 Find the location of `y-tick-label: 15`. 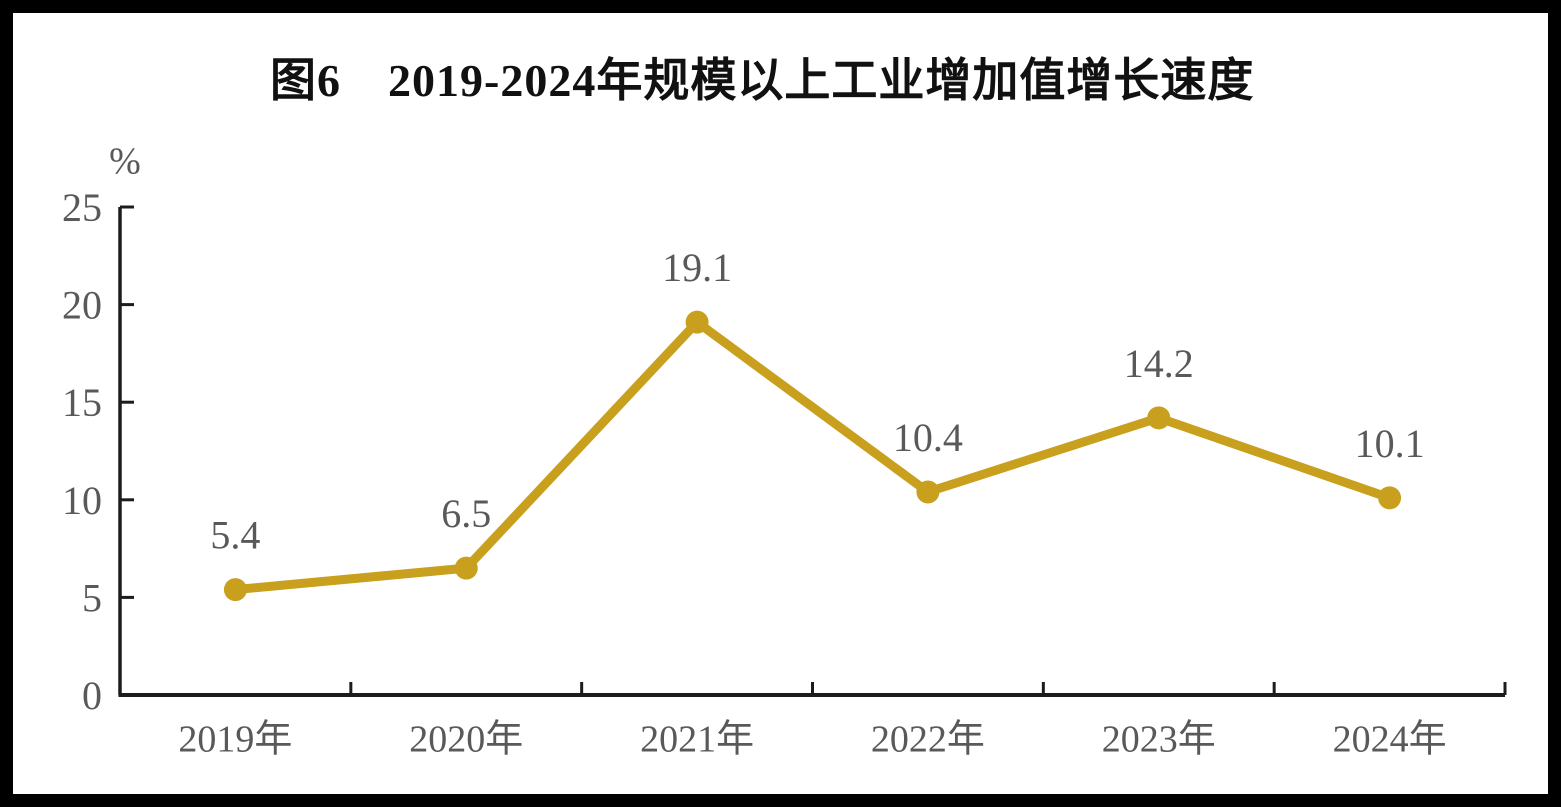

y-tick-label: 15 is located at coordinates (82, 402).